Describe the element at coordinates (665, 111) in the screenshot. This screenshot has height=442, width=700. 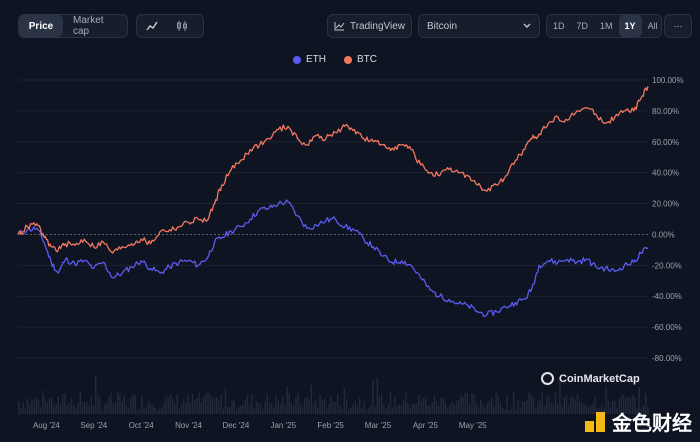
I see `y-tick-label: 80.00%` at that location.